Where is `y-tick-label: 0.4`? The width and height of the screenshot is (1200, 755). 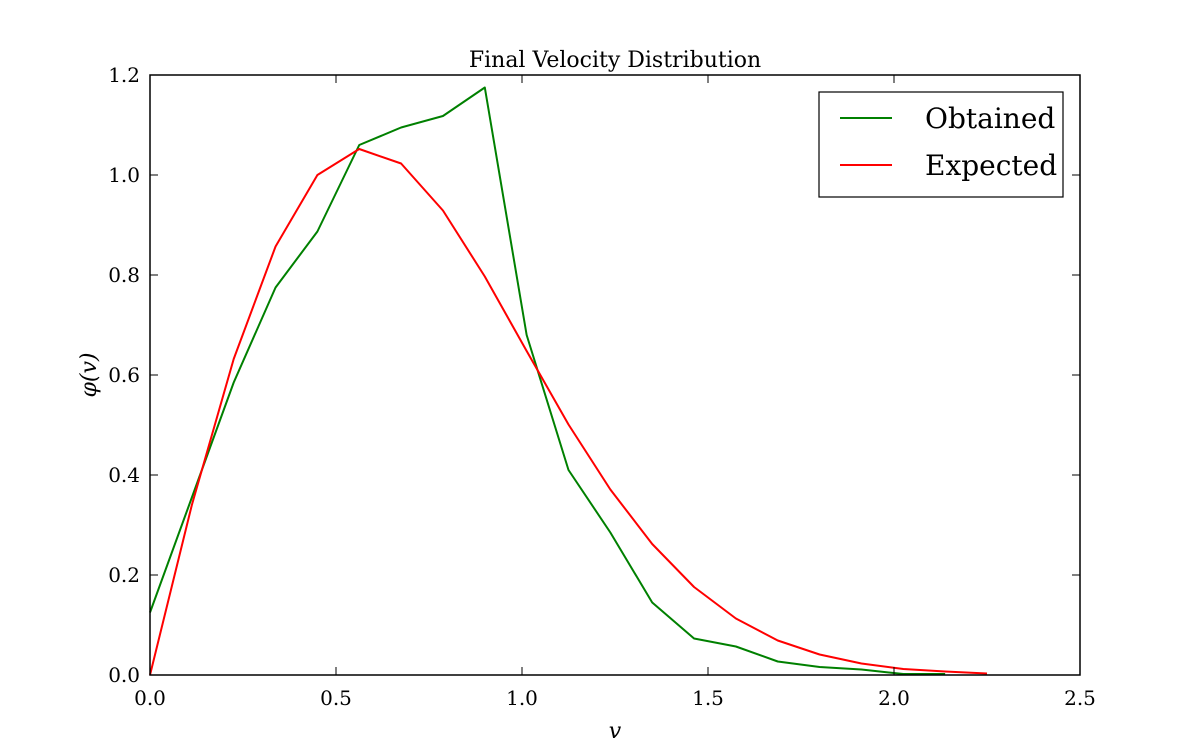 y-tick-label: 0.4 is located at coordinates (124, 475).